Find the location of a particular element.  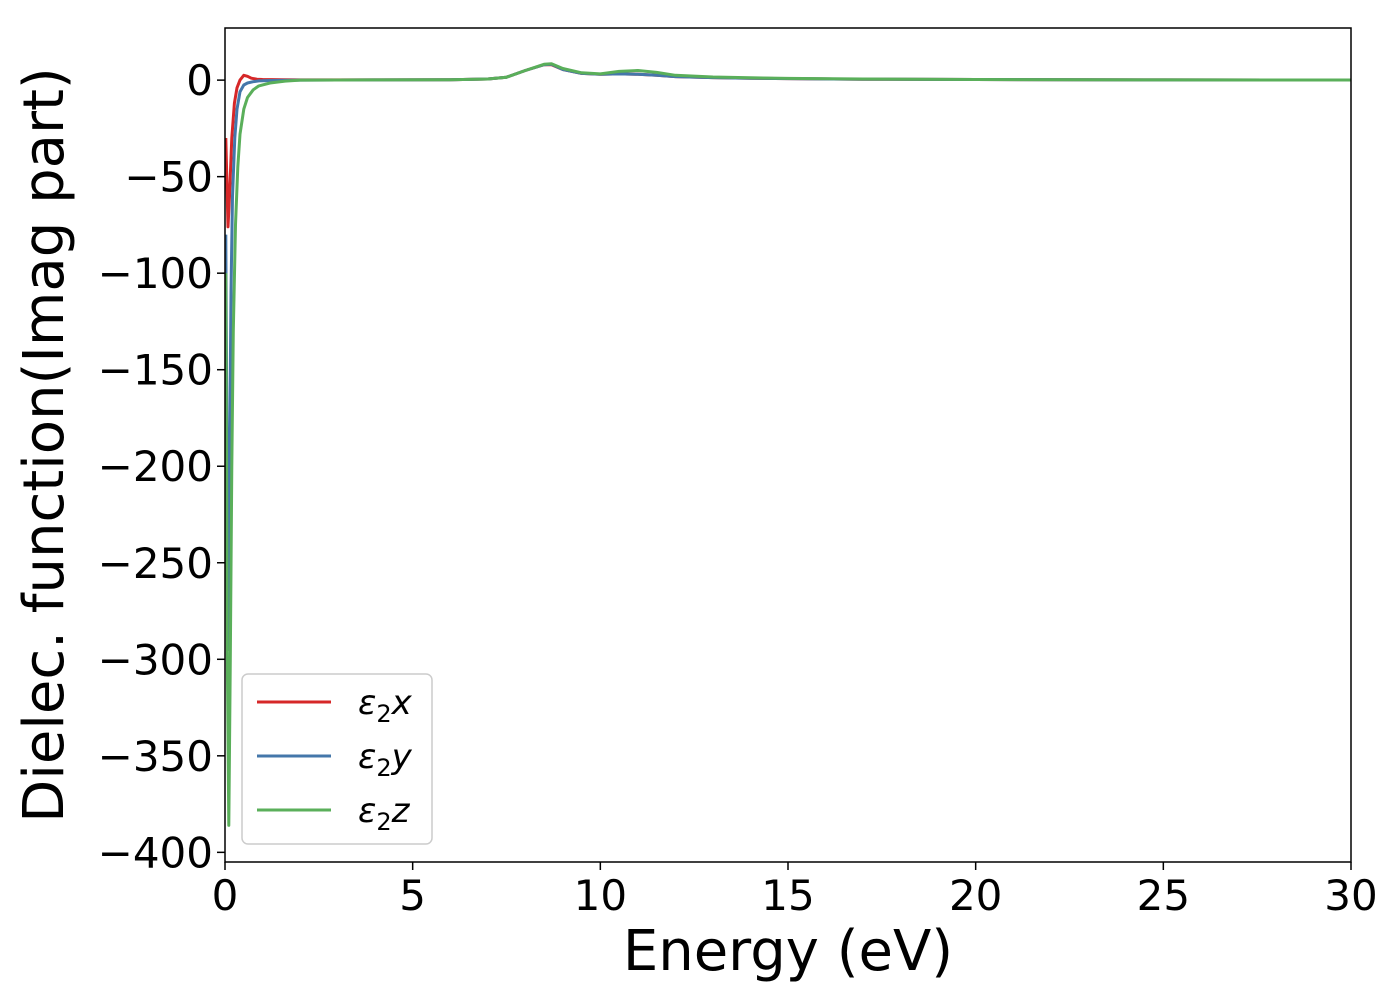

x-tick-label: 15 is located at coordinates (787, 895).